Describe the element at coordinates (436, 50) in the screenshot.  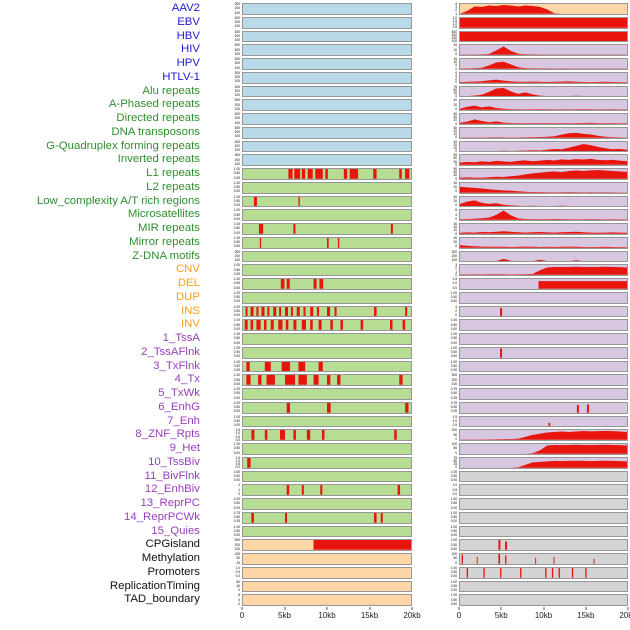
I see `y-axis-ticks: 20 10 0` at that location.